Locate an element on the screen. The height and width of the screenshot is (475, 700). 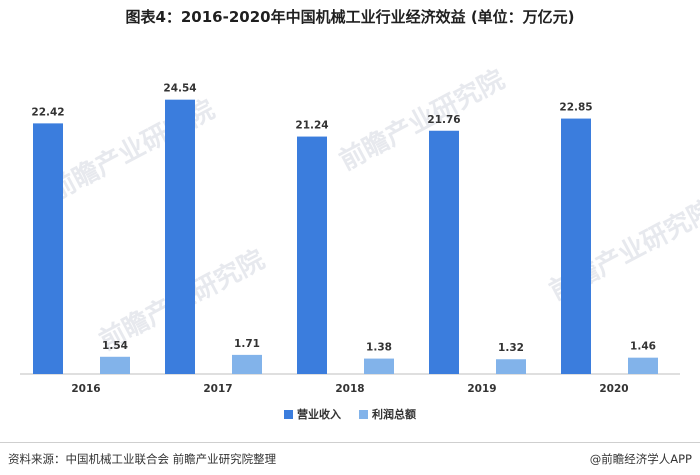
data-label: 1.32 is located at coordinates (511, 348).